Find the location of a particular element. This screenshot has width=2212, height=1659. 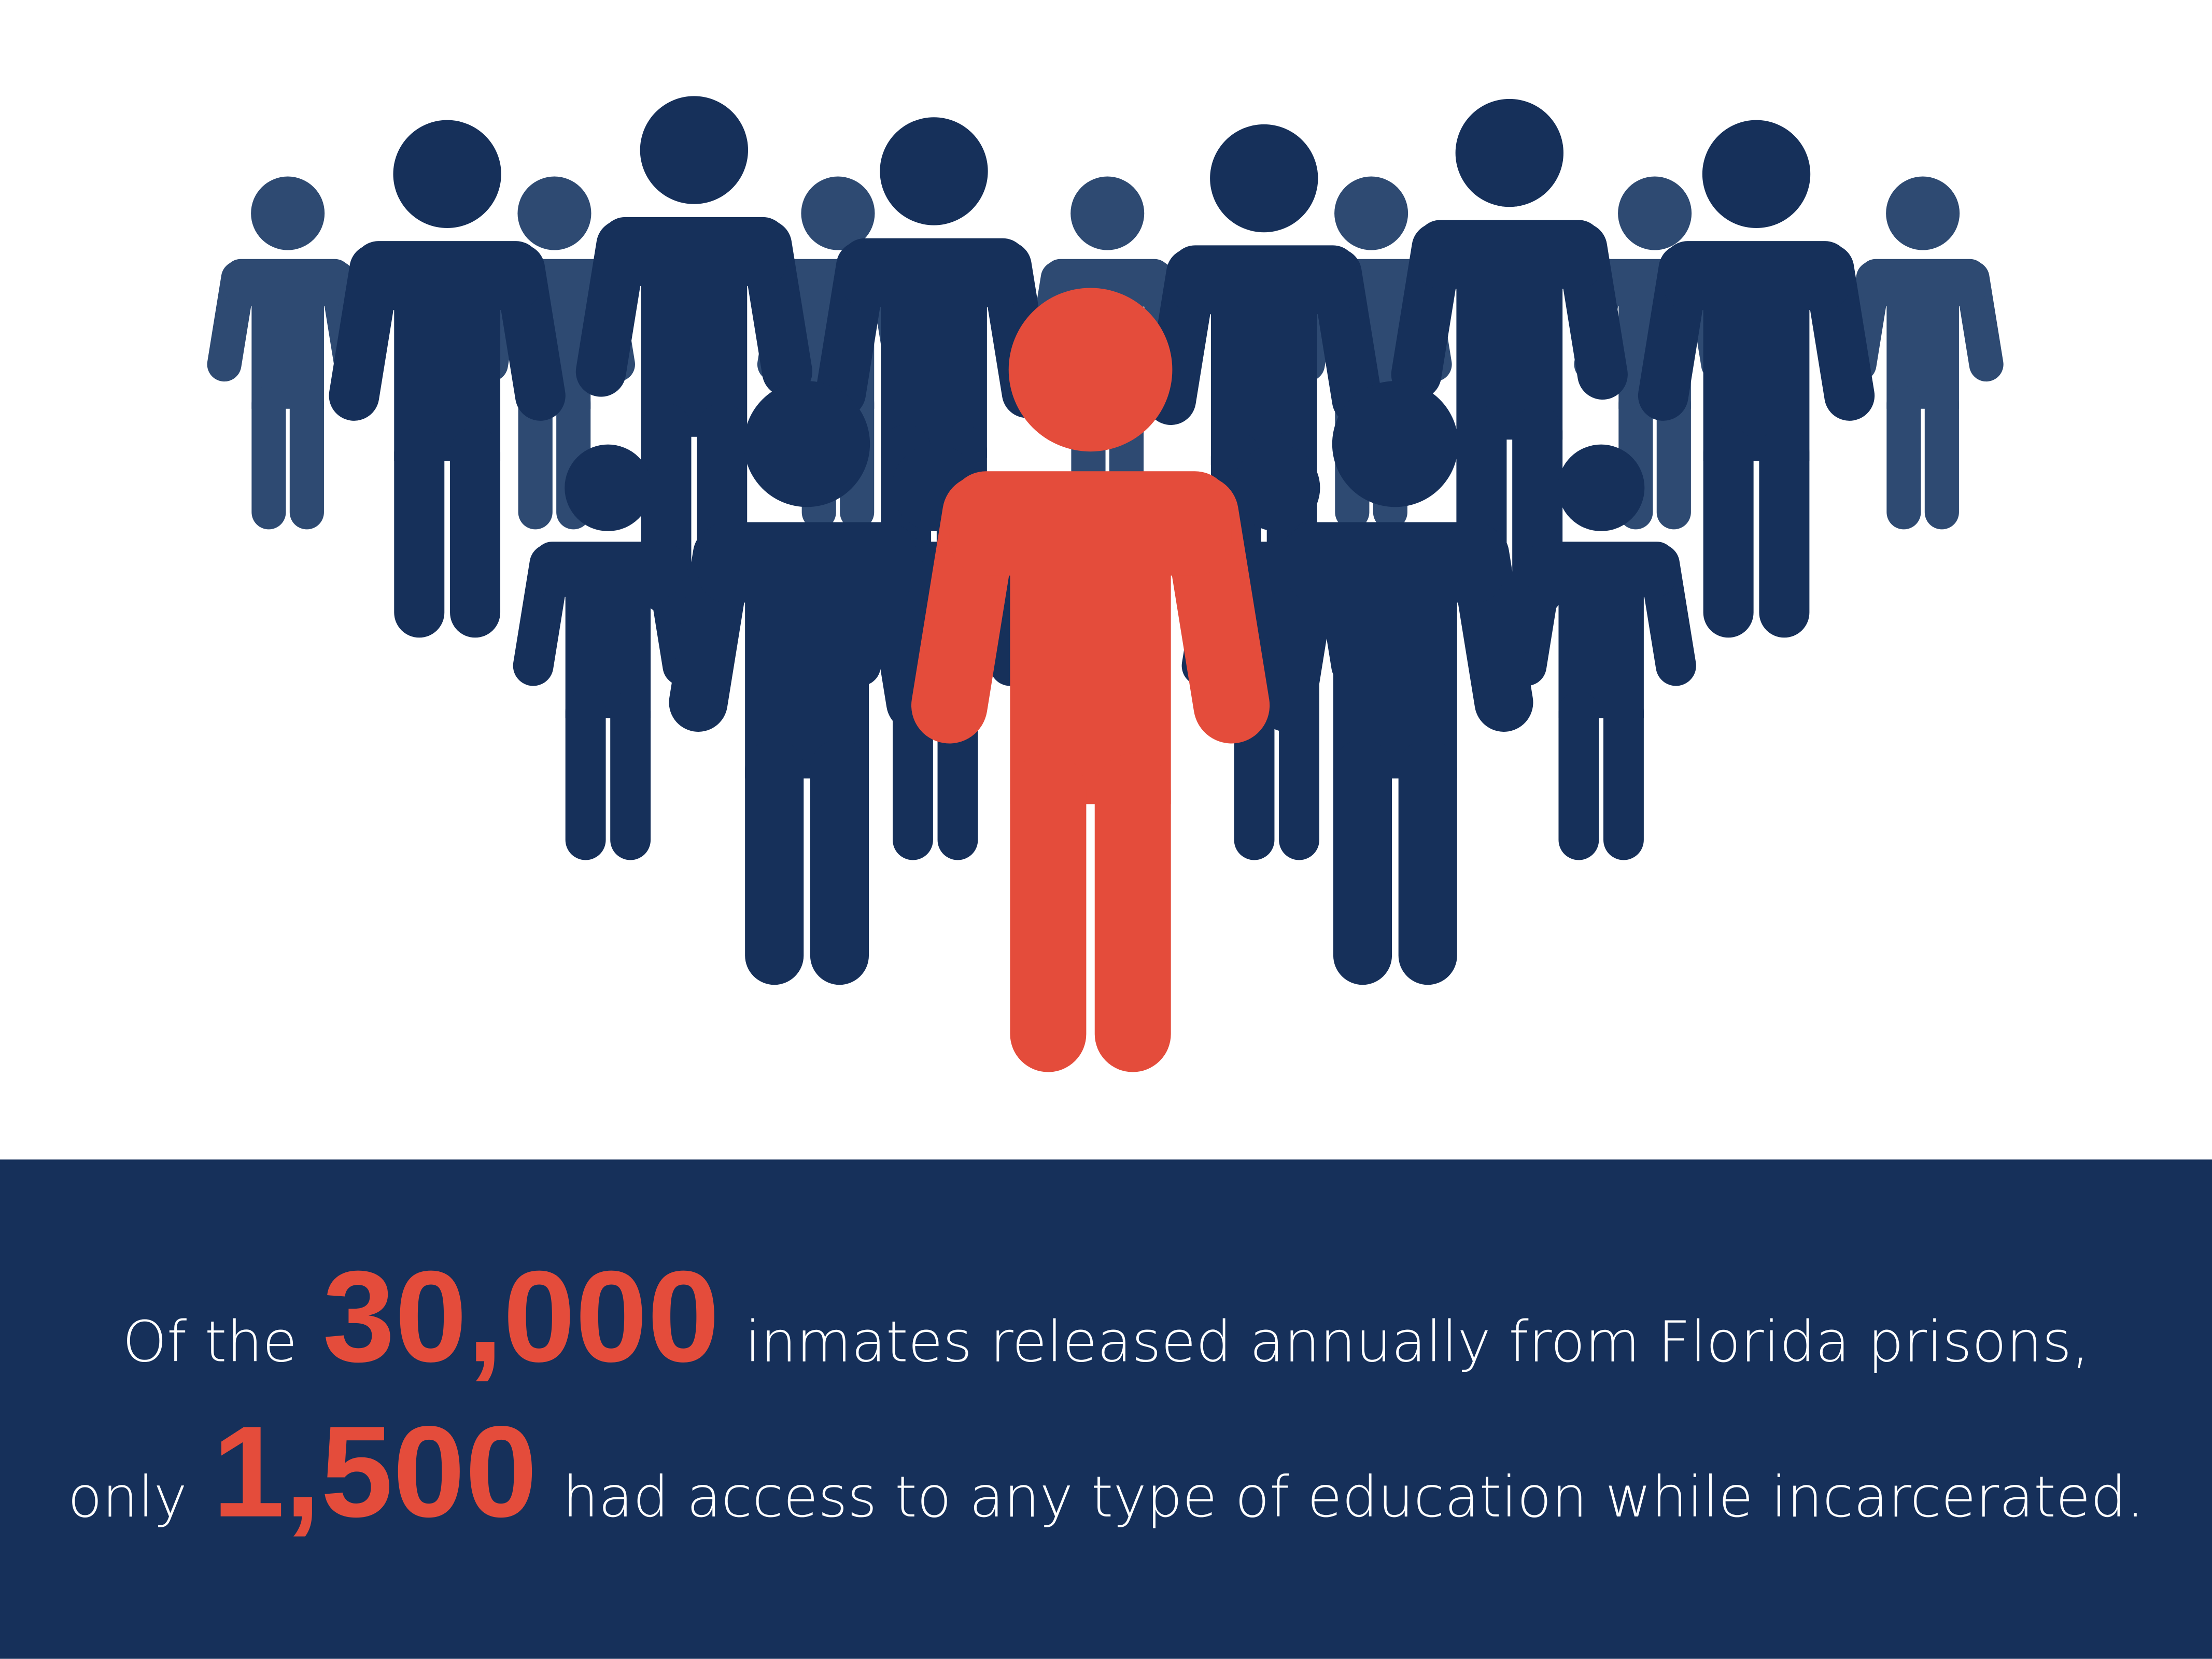

highlight-number: 1,500 is located at coordinates (375, 1471).